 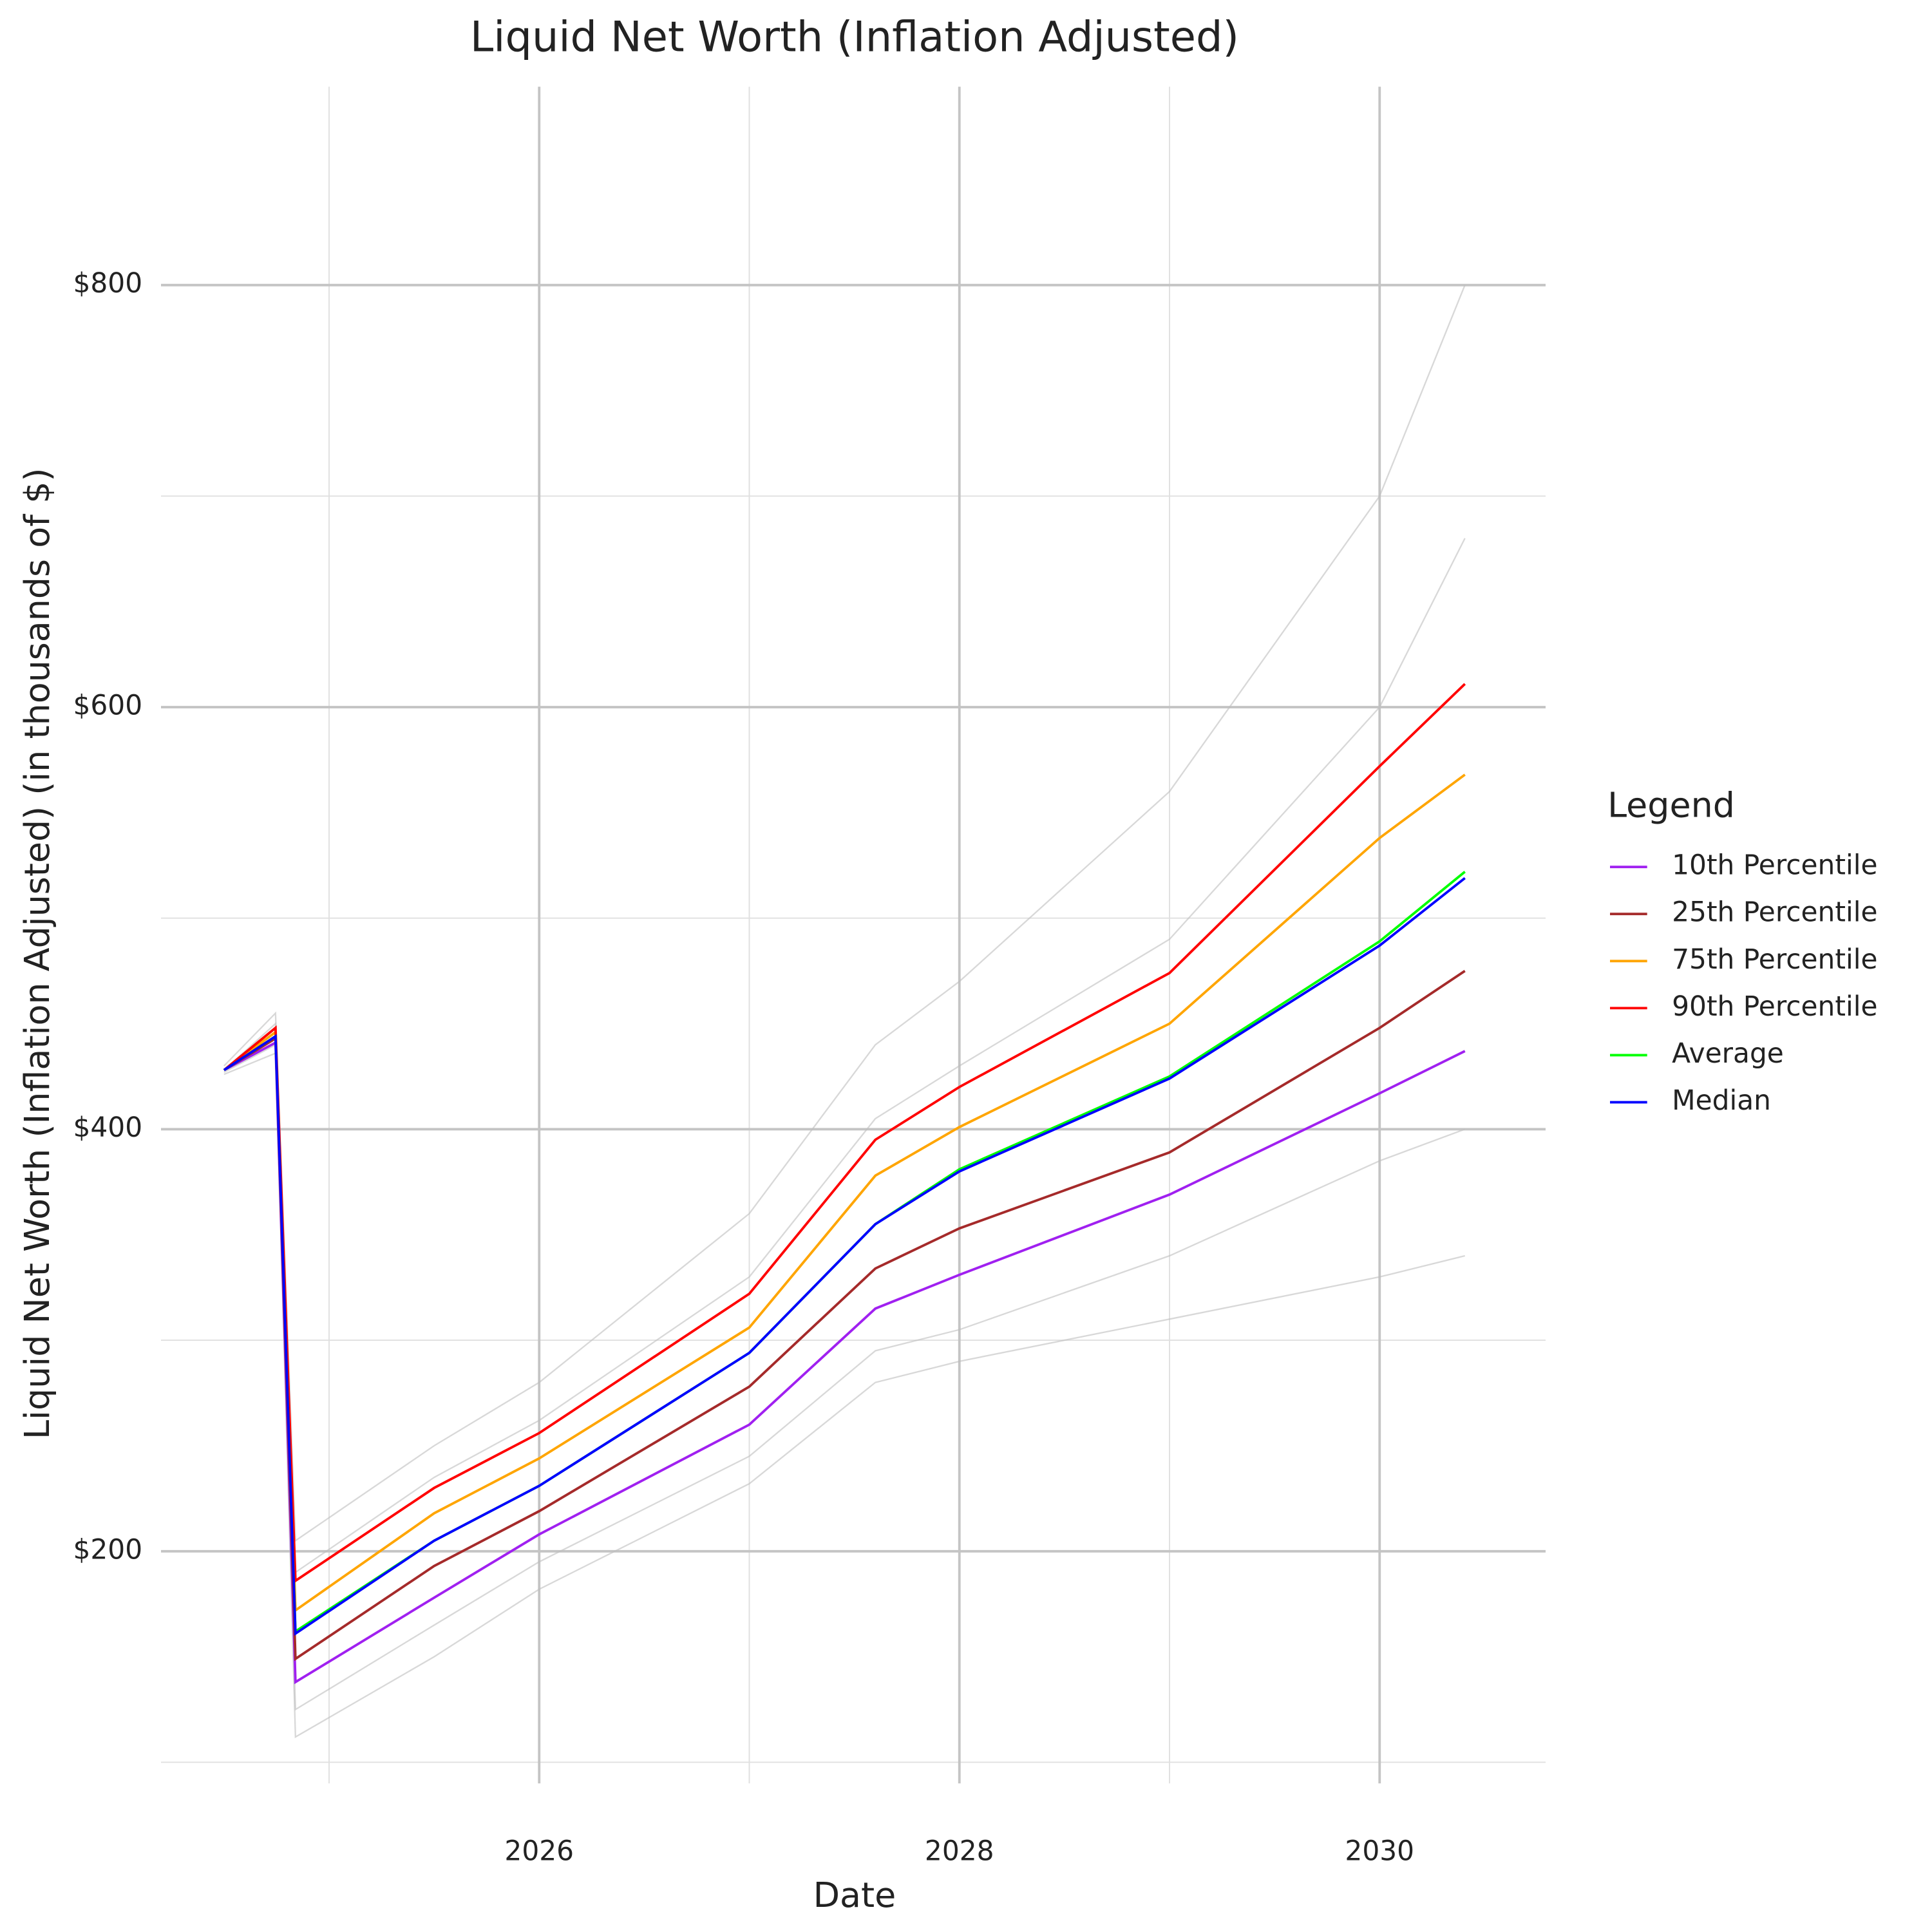 What do you see at coordinates (959, 1851) in the screenshot?
I see `x-tick-label: 2028` at bounding box center [959, 1851].